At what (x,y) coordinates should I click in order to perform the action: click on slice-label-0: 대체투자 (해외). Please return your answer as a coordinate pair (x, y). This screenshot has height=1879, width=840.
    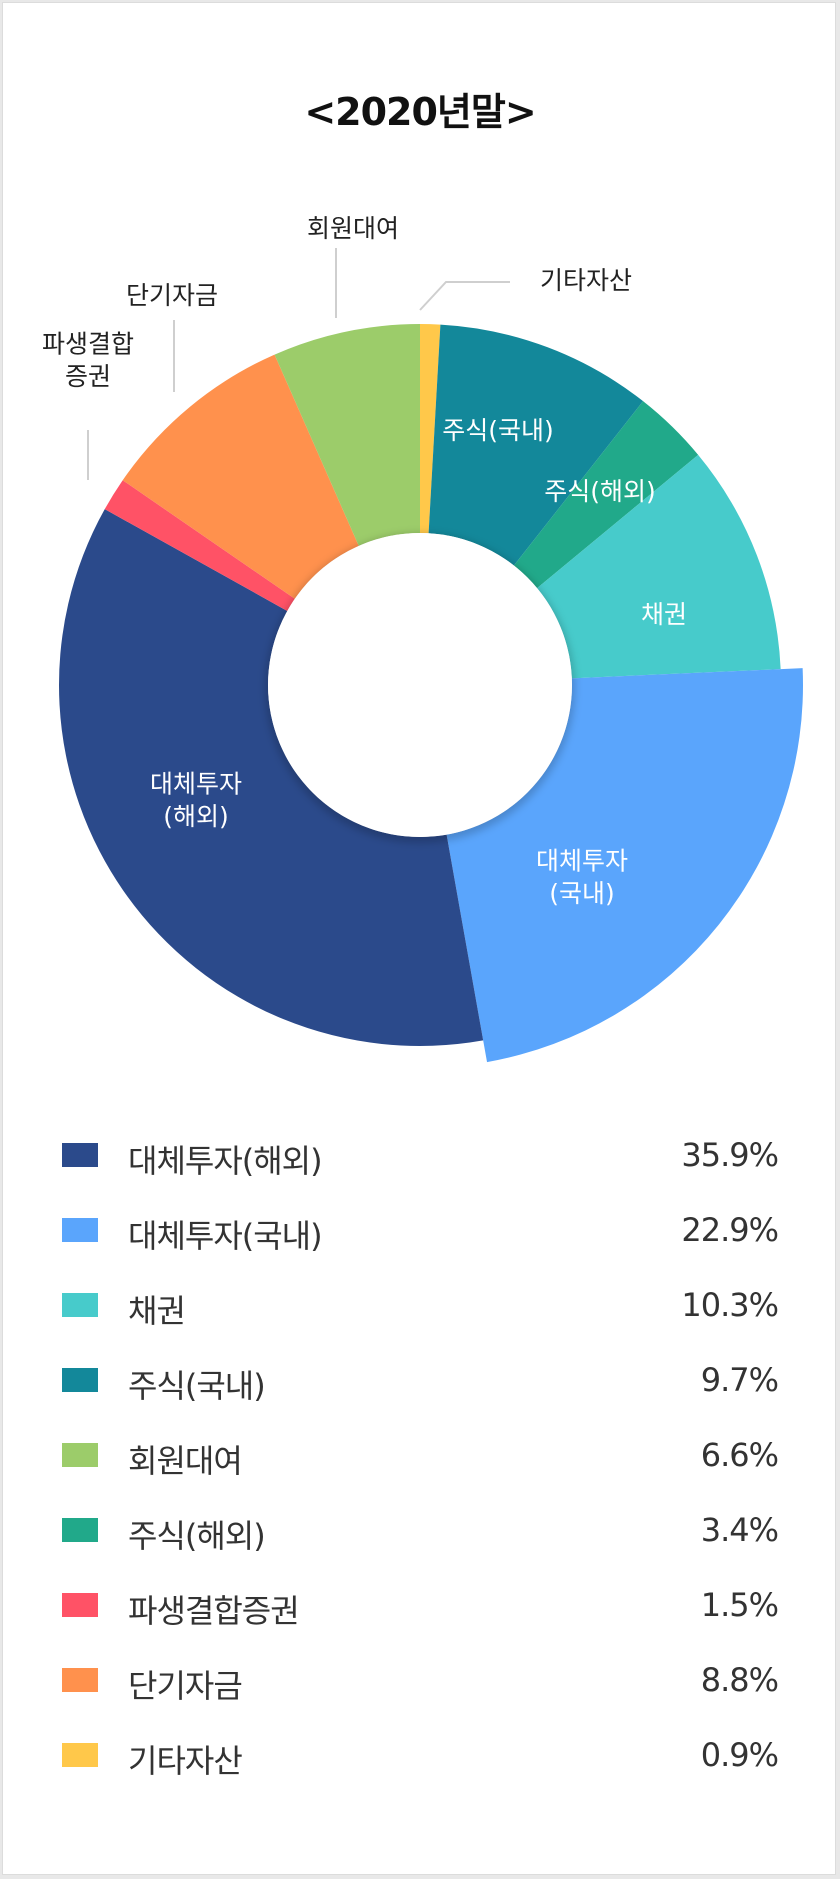
    Looking at the image, I should click on (196, 801).